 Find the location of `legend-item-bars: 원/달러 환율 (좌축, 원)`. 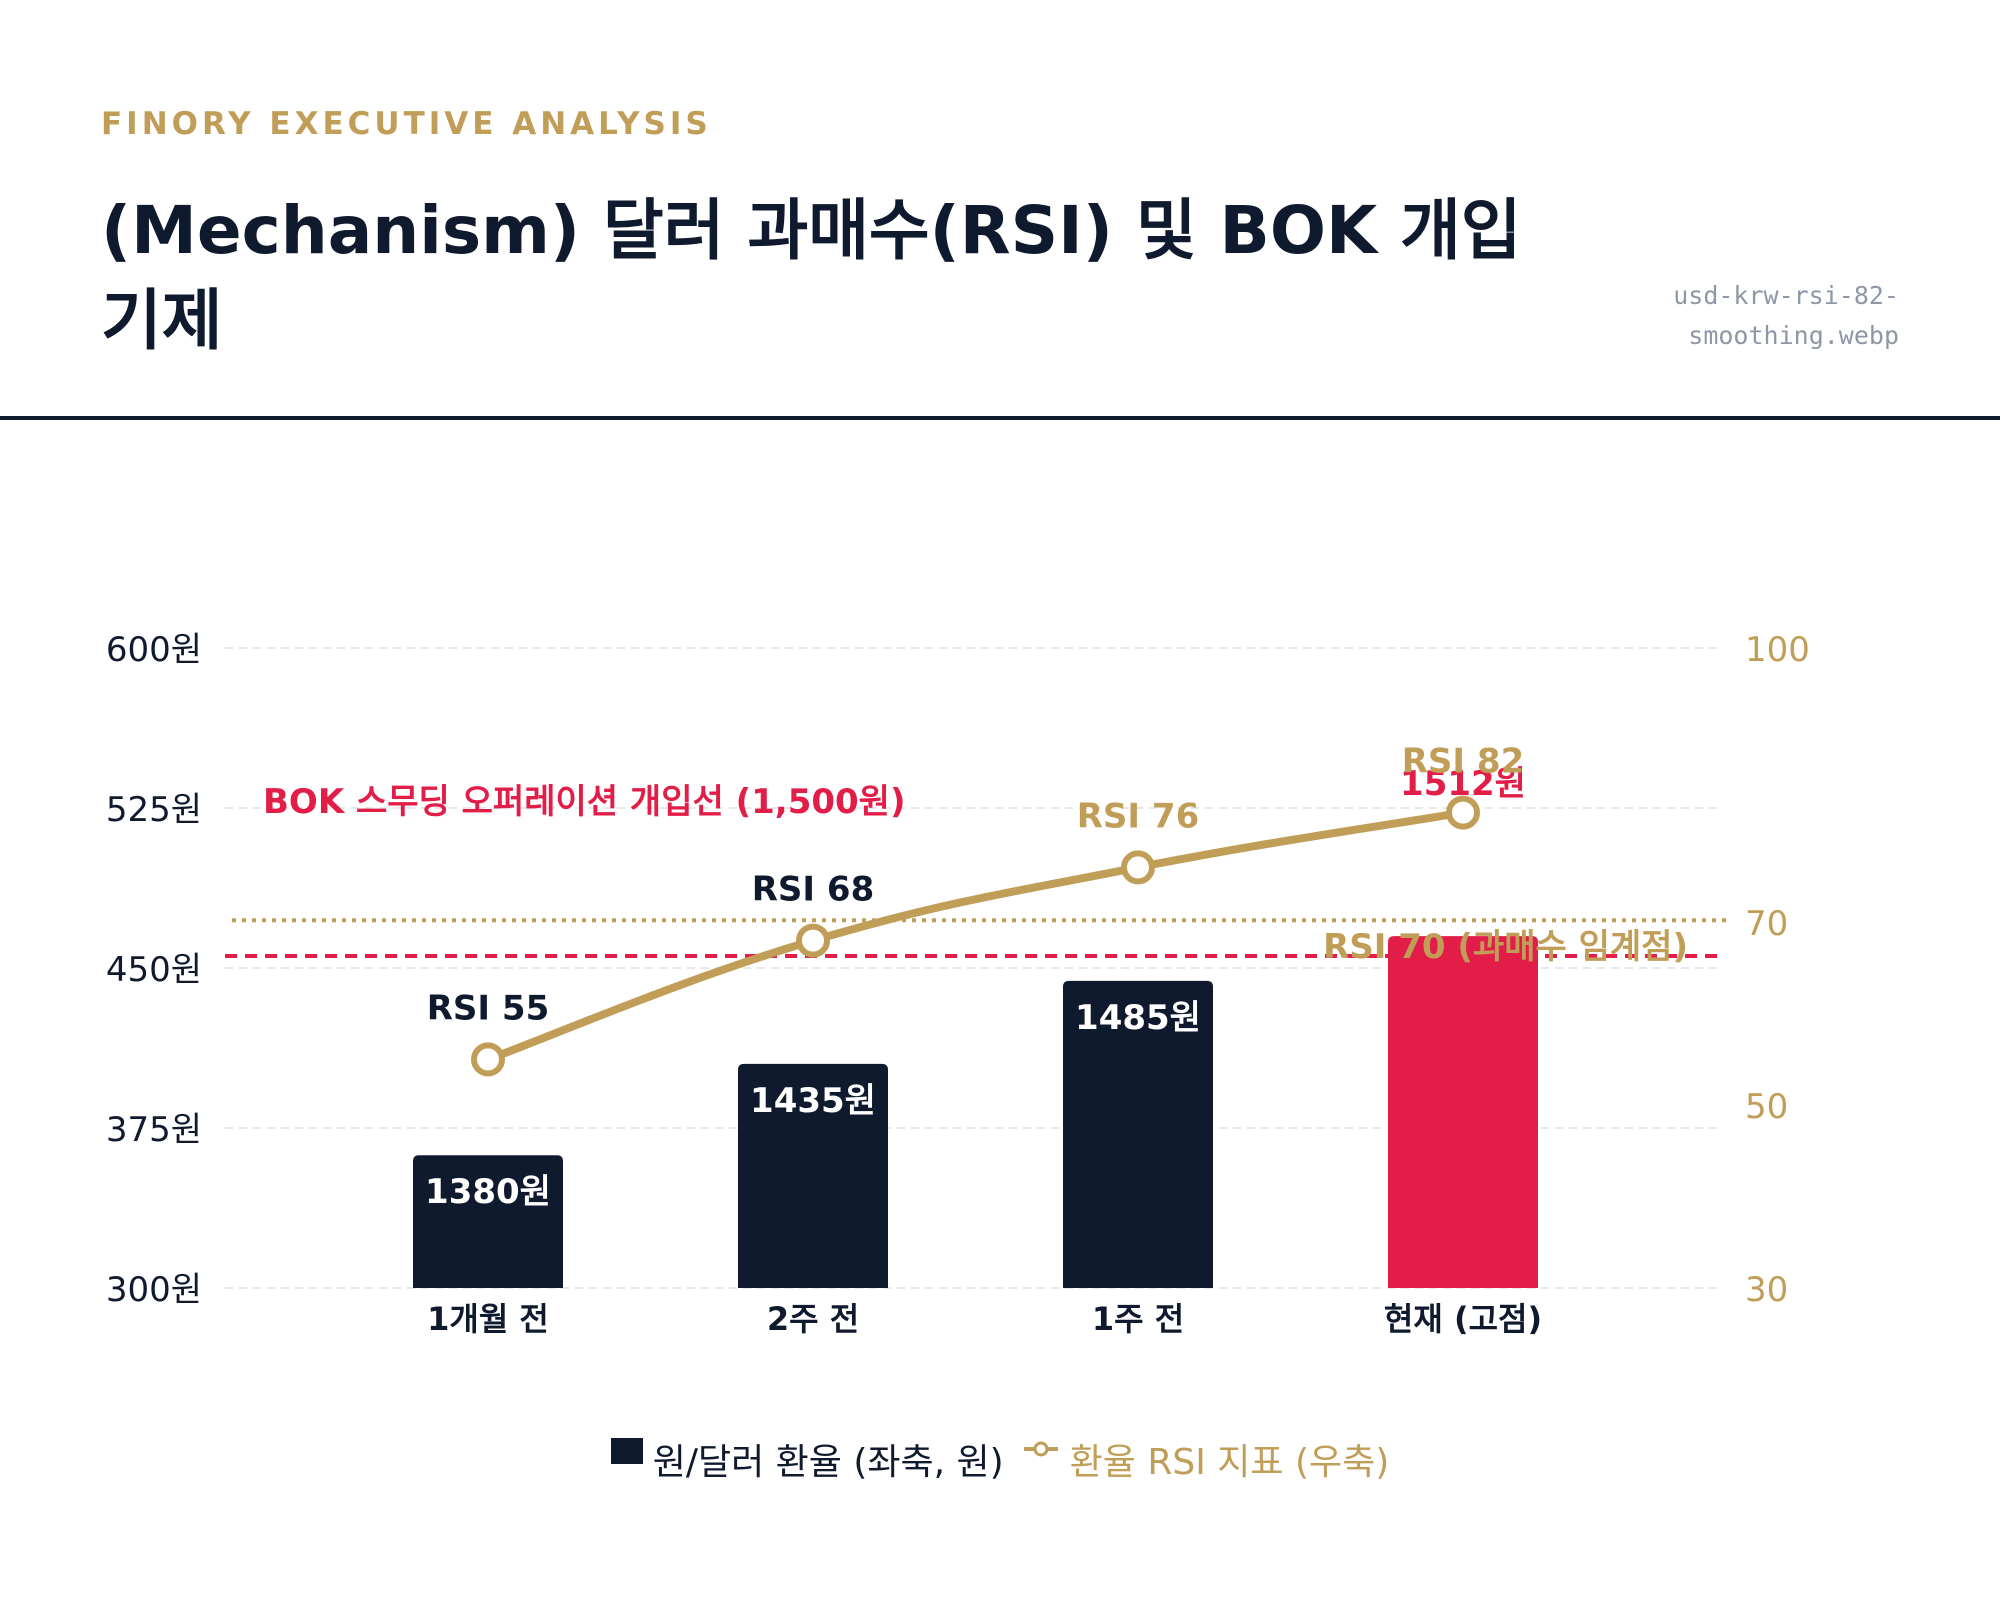

legend-item-bars: 원/달러 환율 (좌축, 원) is located at coordinates (807, 1459).